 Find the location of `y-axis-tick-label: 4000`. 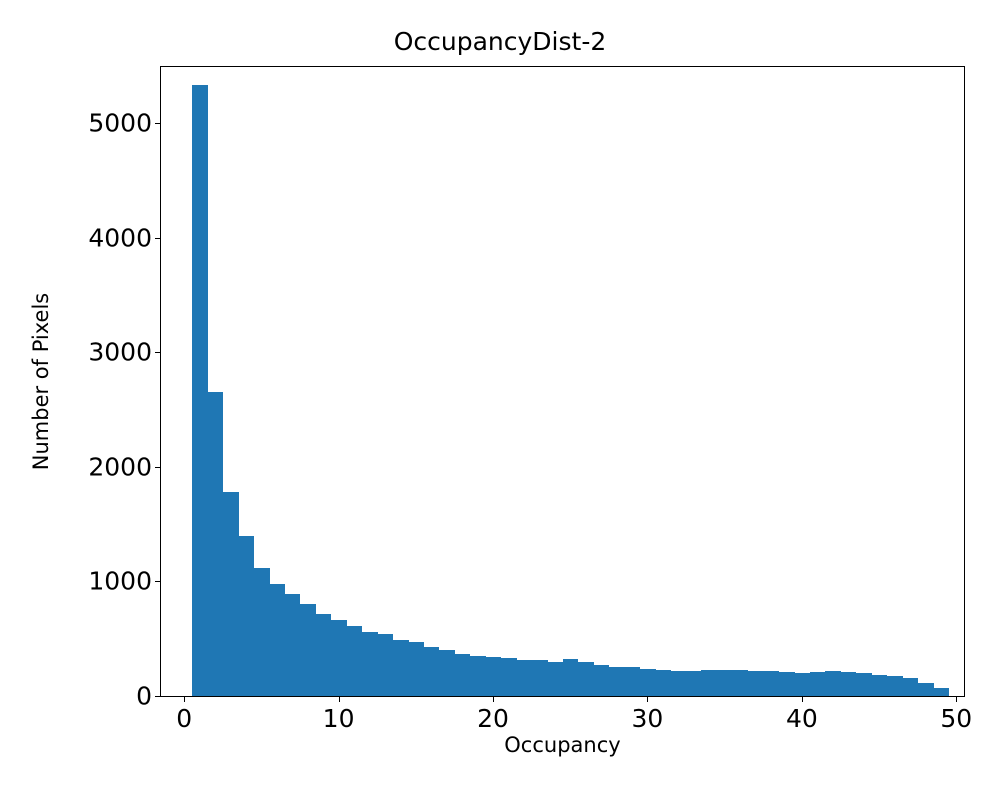

y-axis-tick-label: 4000 is located at coordinates (120, 238).